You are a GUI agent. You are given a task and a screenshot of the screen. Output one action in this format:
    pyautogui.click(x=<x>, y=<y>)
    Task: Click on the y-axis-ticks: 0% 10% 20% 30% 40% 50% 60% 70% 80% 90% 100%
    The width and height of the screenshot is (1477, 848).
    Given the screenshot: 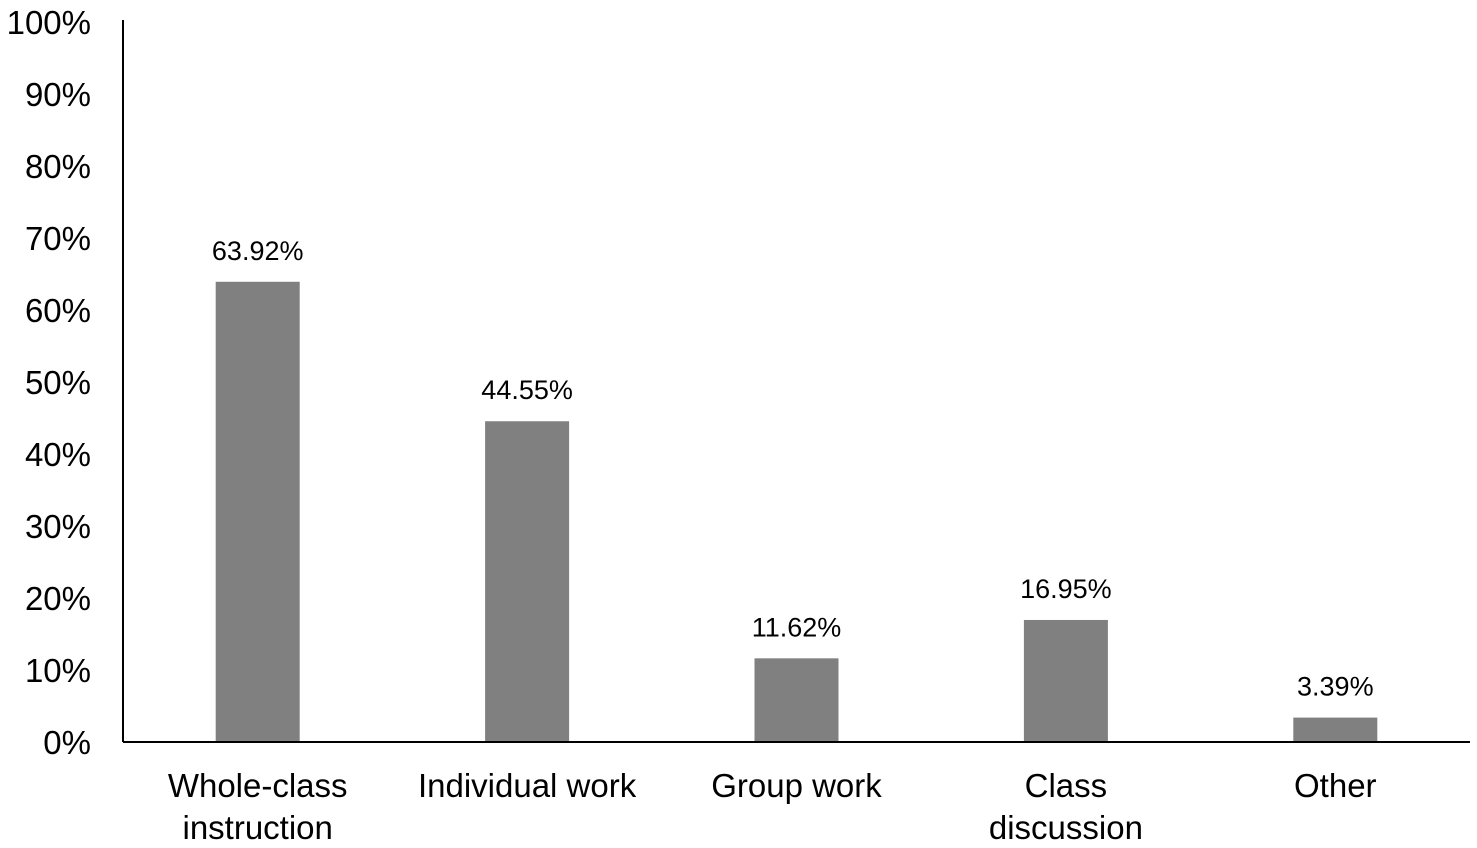 What is the action you would take?
    pyautogui.click(x=49, y=382)
    